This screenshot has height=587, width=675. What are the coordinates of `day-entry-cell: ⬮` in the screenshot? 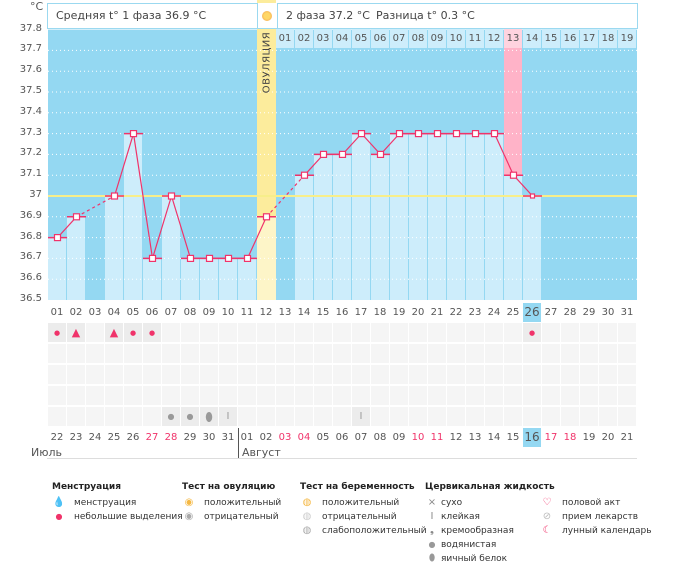 It's located at (209, 416).